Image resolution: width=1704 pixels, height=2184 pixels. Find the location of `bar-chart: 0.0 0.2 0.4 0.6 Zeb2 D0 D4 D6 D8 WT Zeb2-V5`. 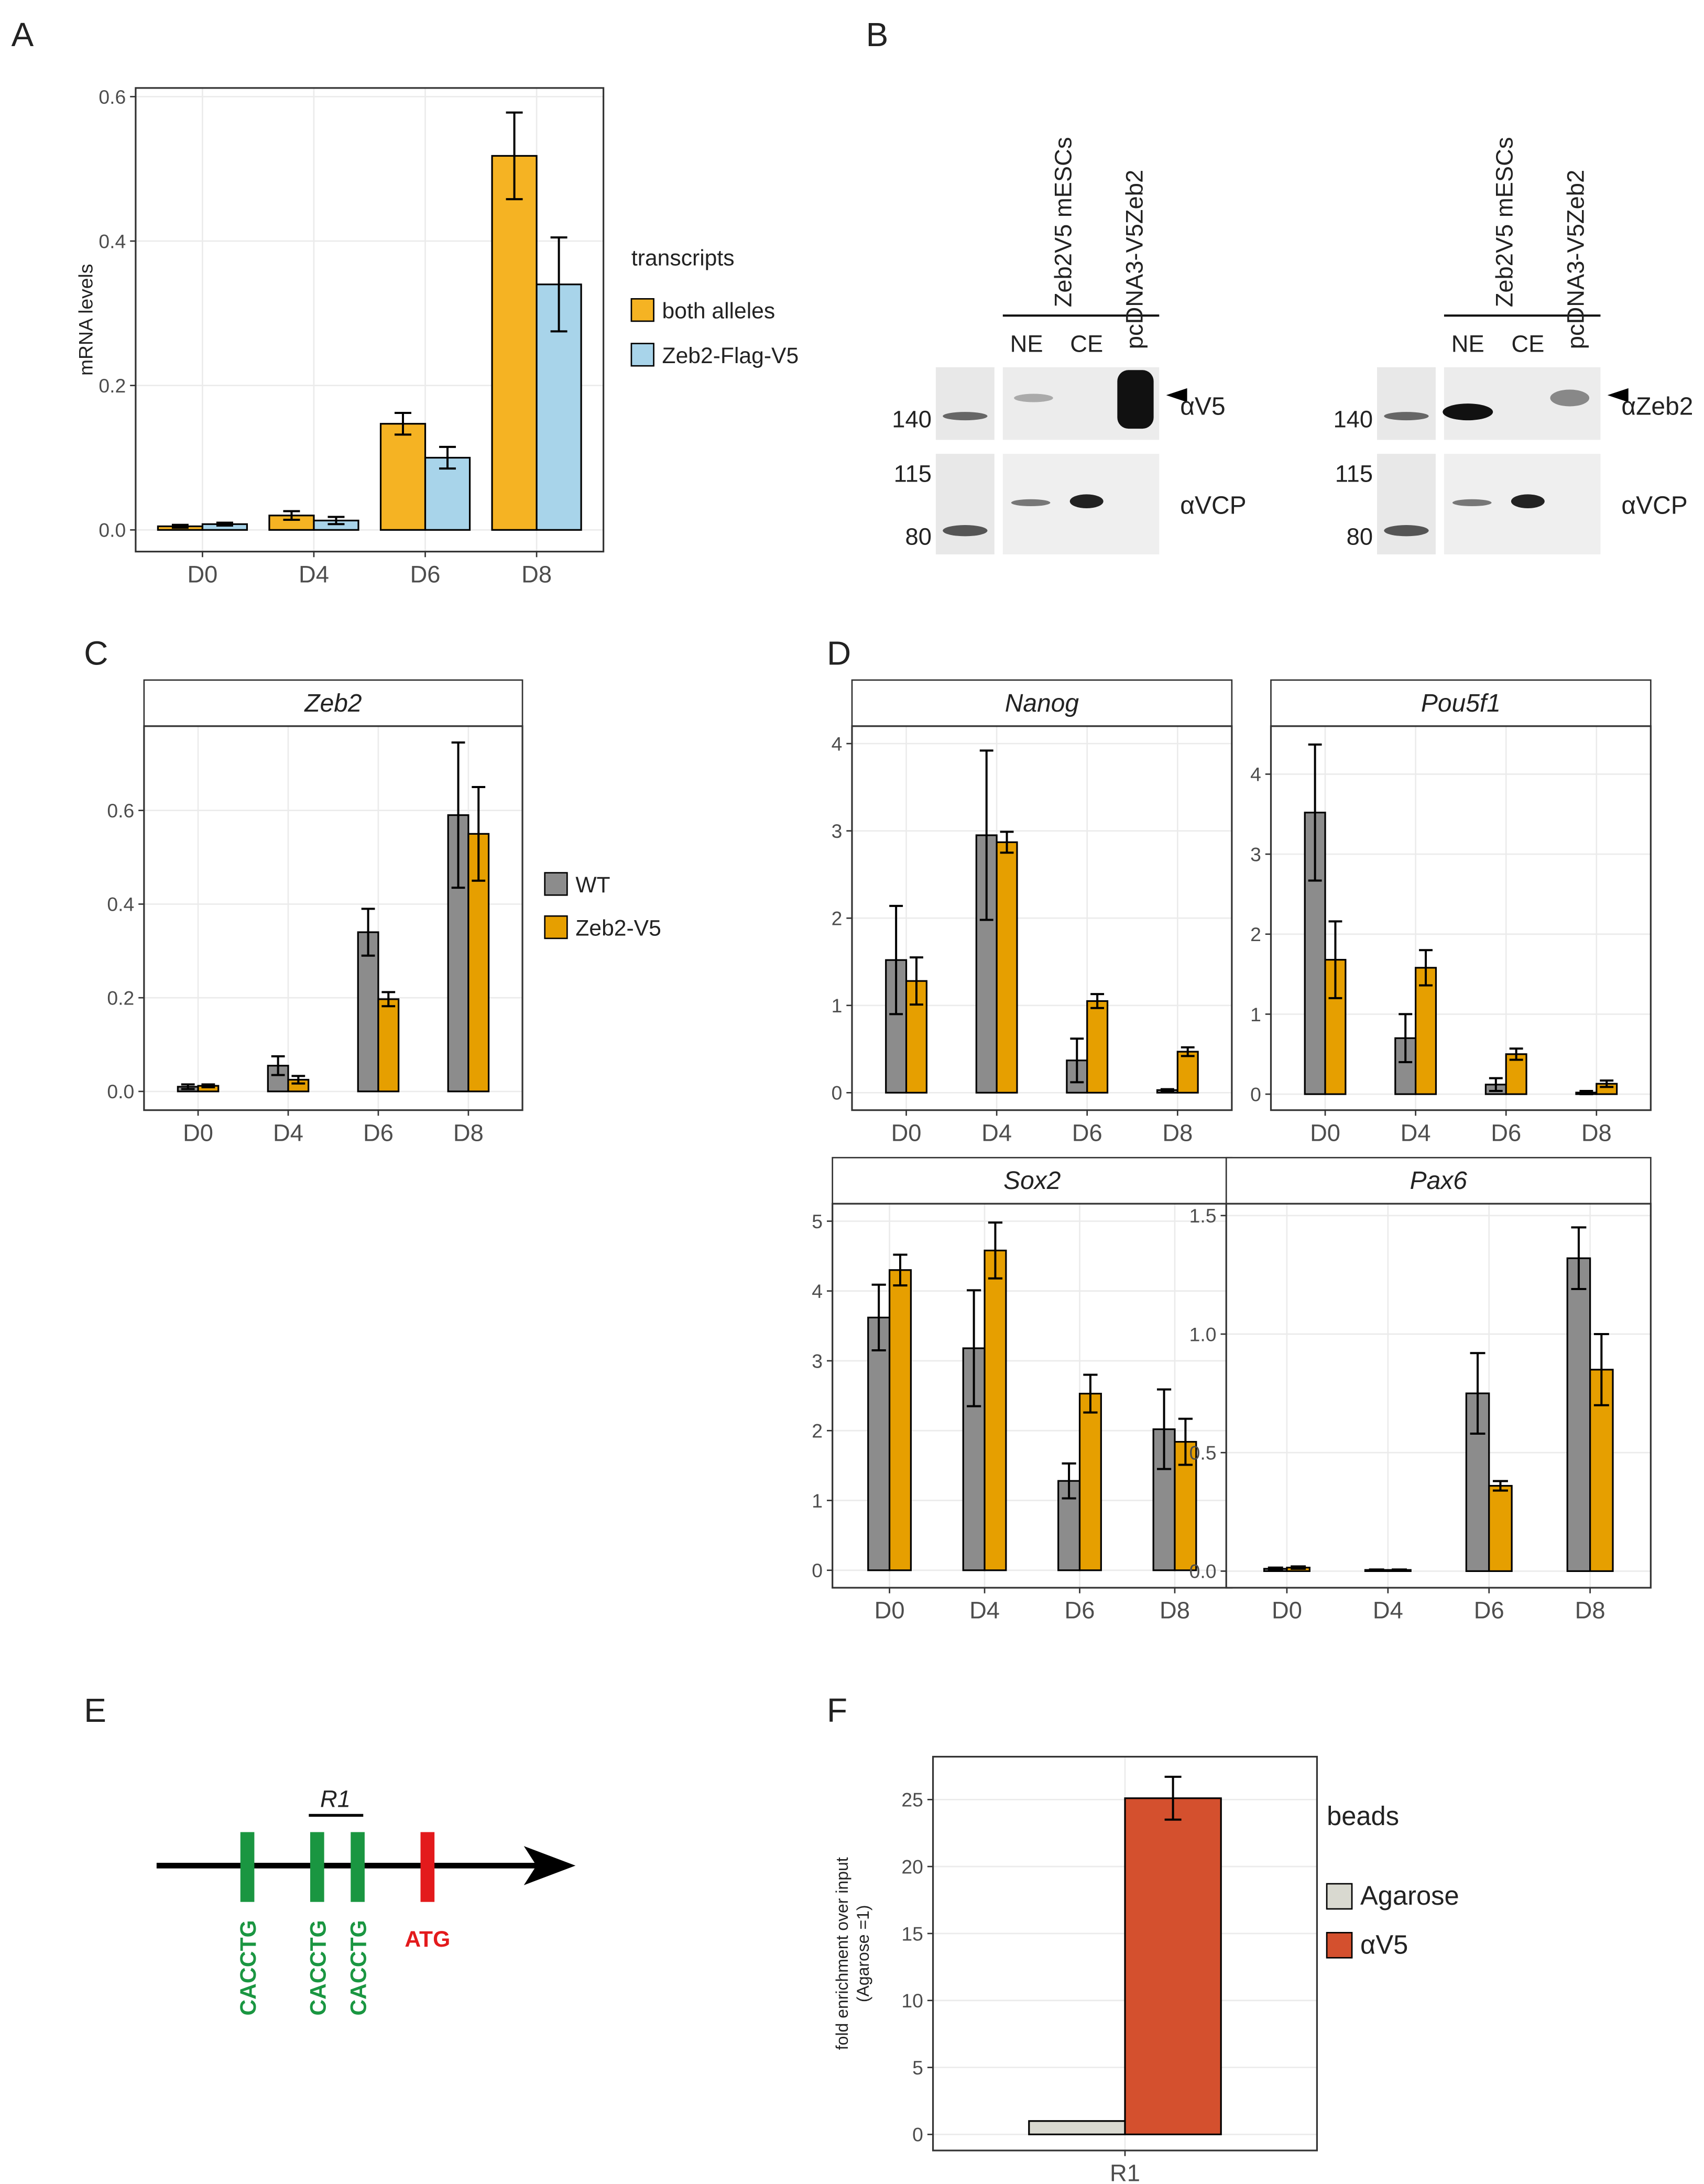

bar-chart: 0.0 0.2 0.4 0.6 Zeb2 D0 D4 D6 D8 WT Zeb2-V5 is located at coordinates (384, 912).